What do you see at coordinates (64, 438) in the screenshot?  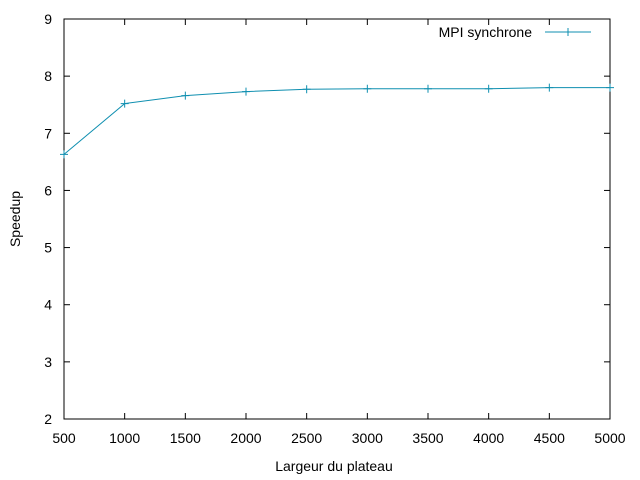 I see `x-tick-label: 500` at bounding box center [64, 438].